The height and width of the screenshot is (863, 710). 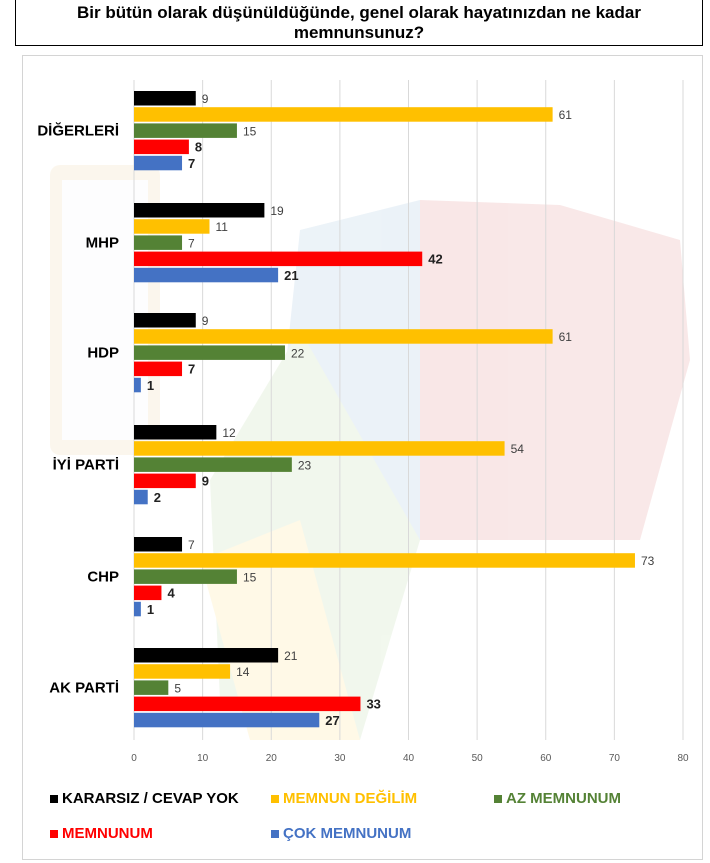 I want to click on legend-label: KARARSIZ / CEVAP YOK, so click(x=150, y=798).